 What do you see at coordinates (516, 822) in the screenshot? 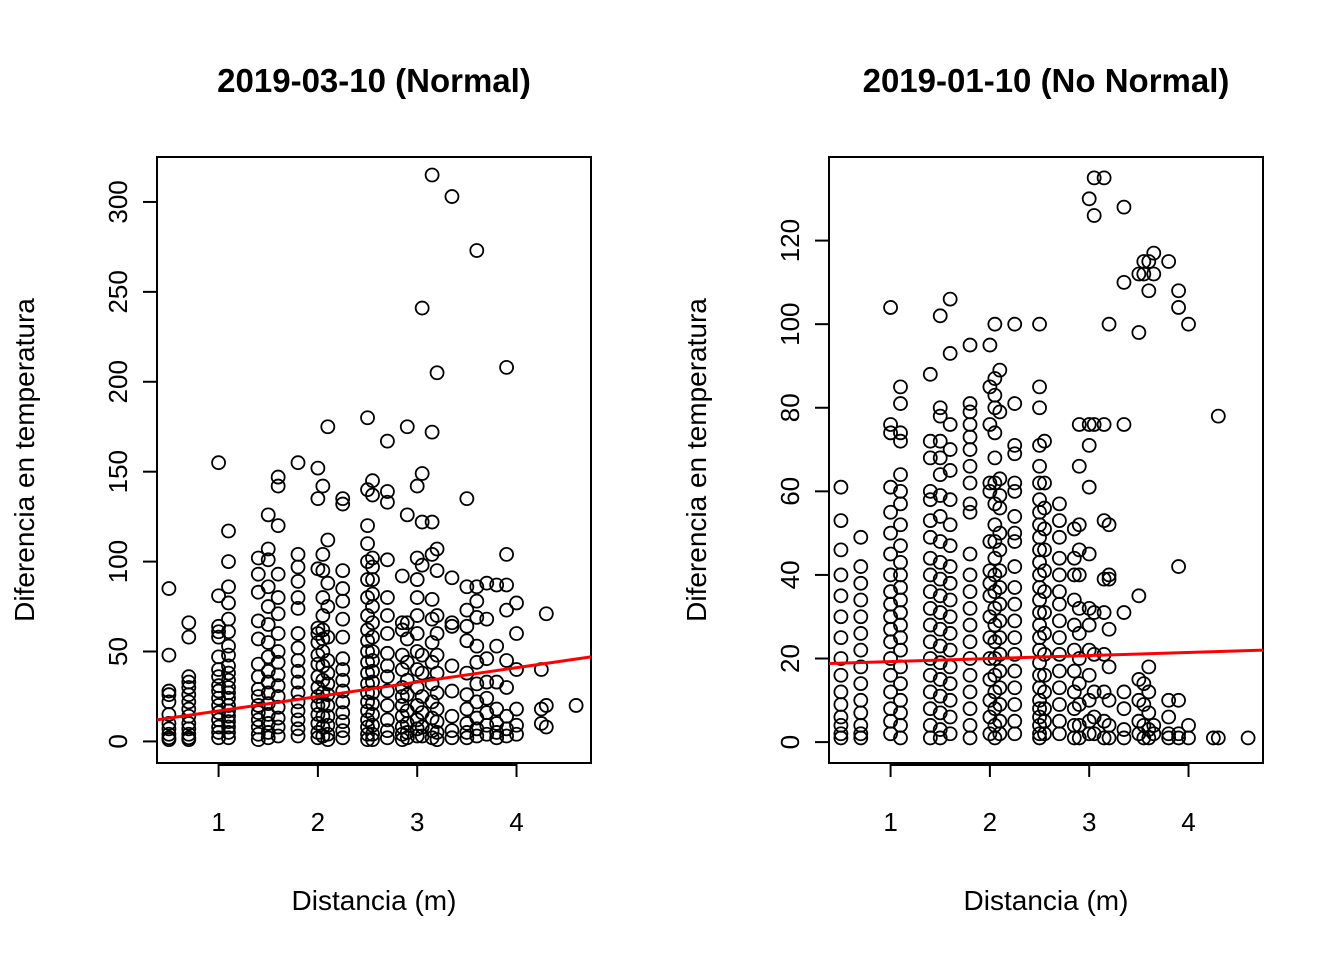
I see `x-tick-label: 4` at bounding box center [516, 822].